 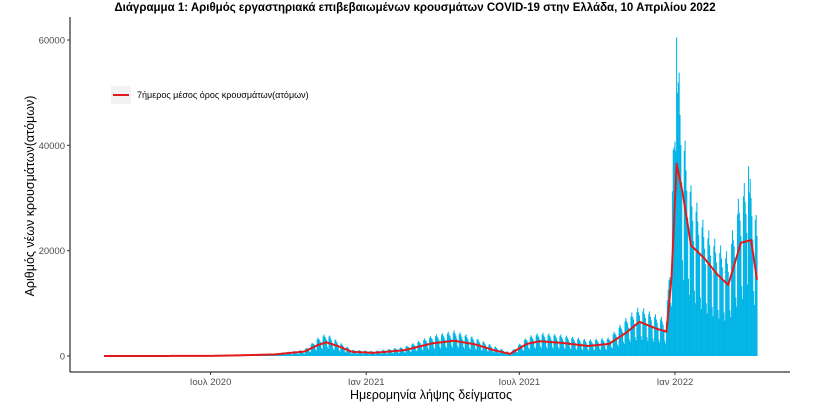 I want to click on y-axis-title: Αριθμός νέων κρουσμάτων(ατόμων), so click(x=30, y=196).